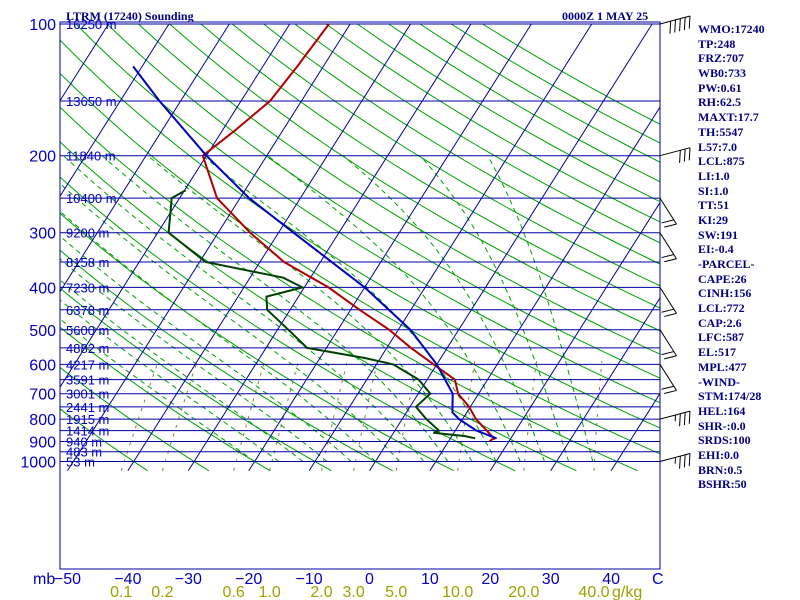  I want to click on mixing-ratio-label: 0.1, so click(121, 592).